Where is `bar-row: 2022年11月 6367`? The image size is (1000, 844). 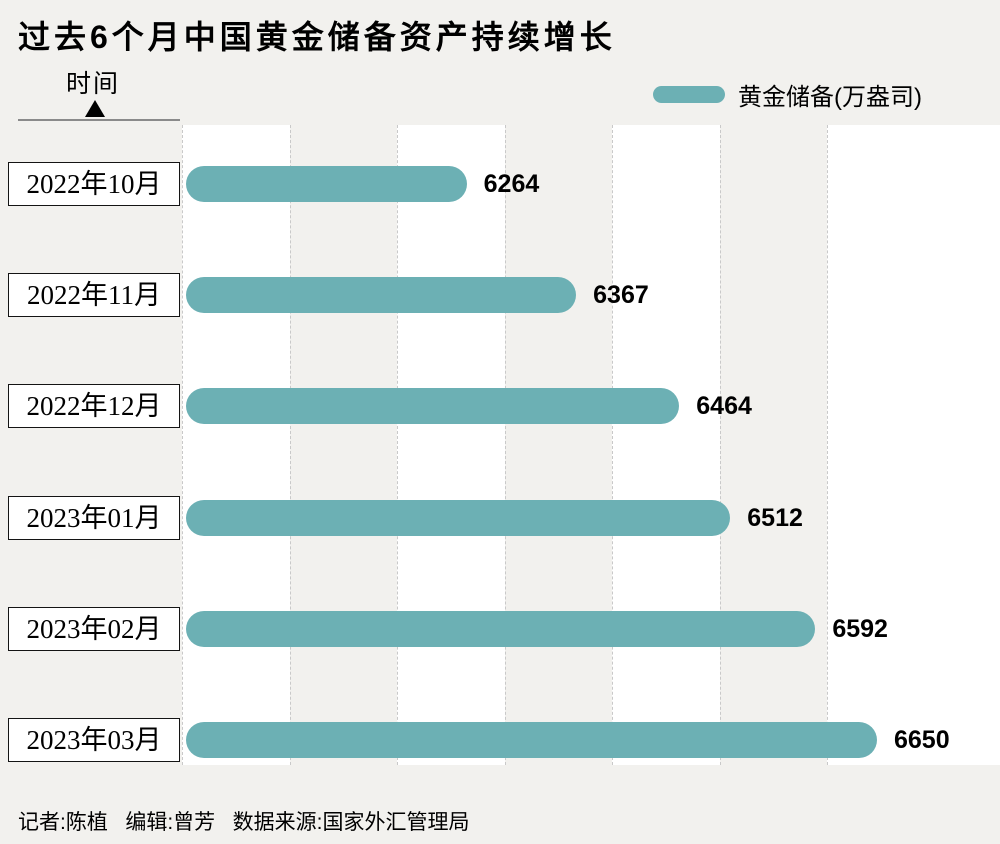 bar-row: 2022年11月 6367 is located at coordinates (500, 295).